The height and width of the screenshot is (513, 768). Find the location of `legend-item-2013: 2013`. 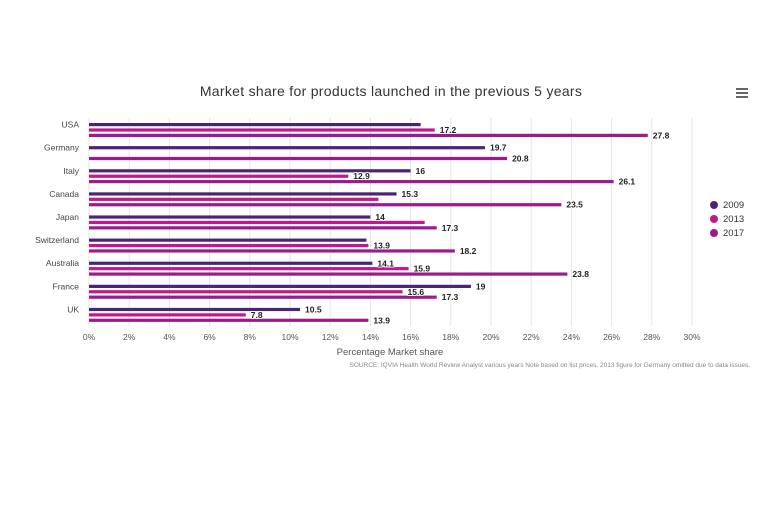

legend-item-2013: 2013 is located at coordinates (727, 219).